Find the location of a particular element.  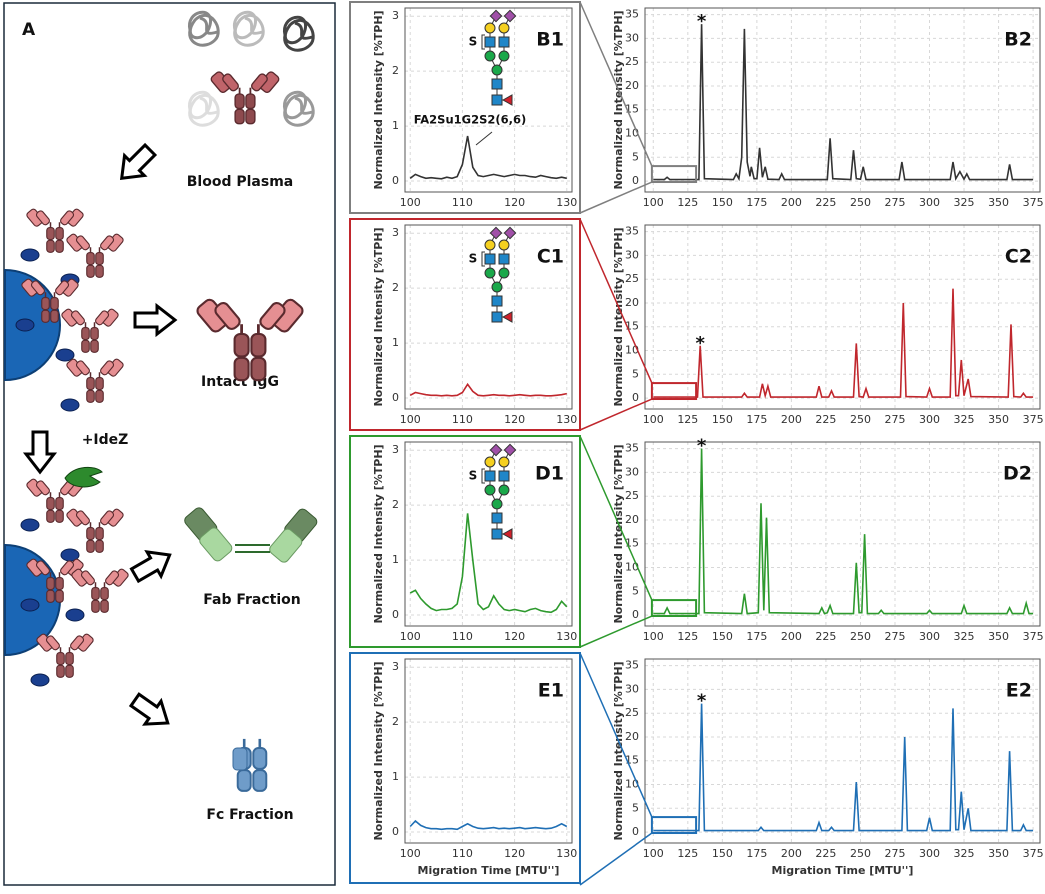

x-tick-label: 275 is located at coordinates (894, 853).